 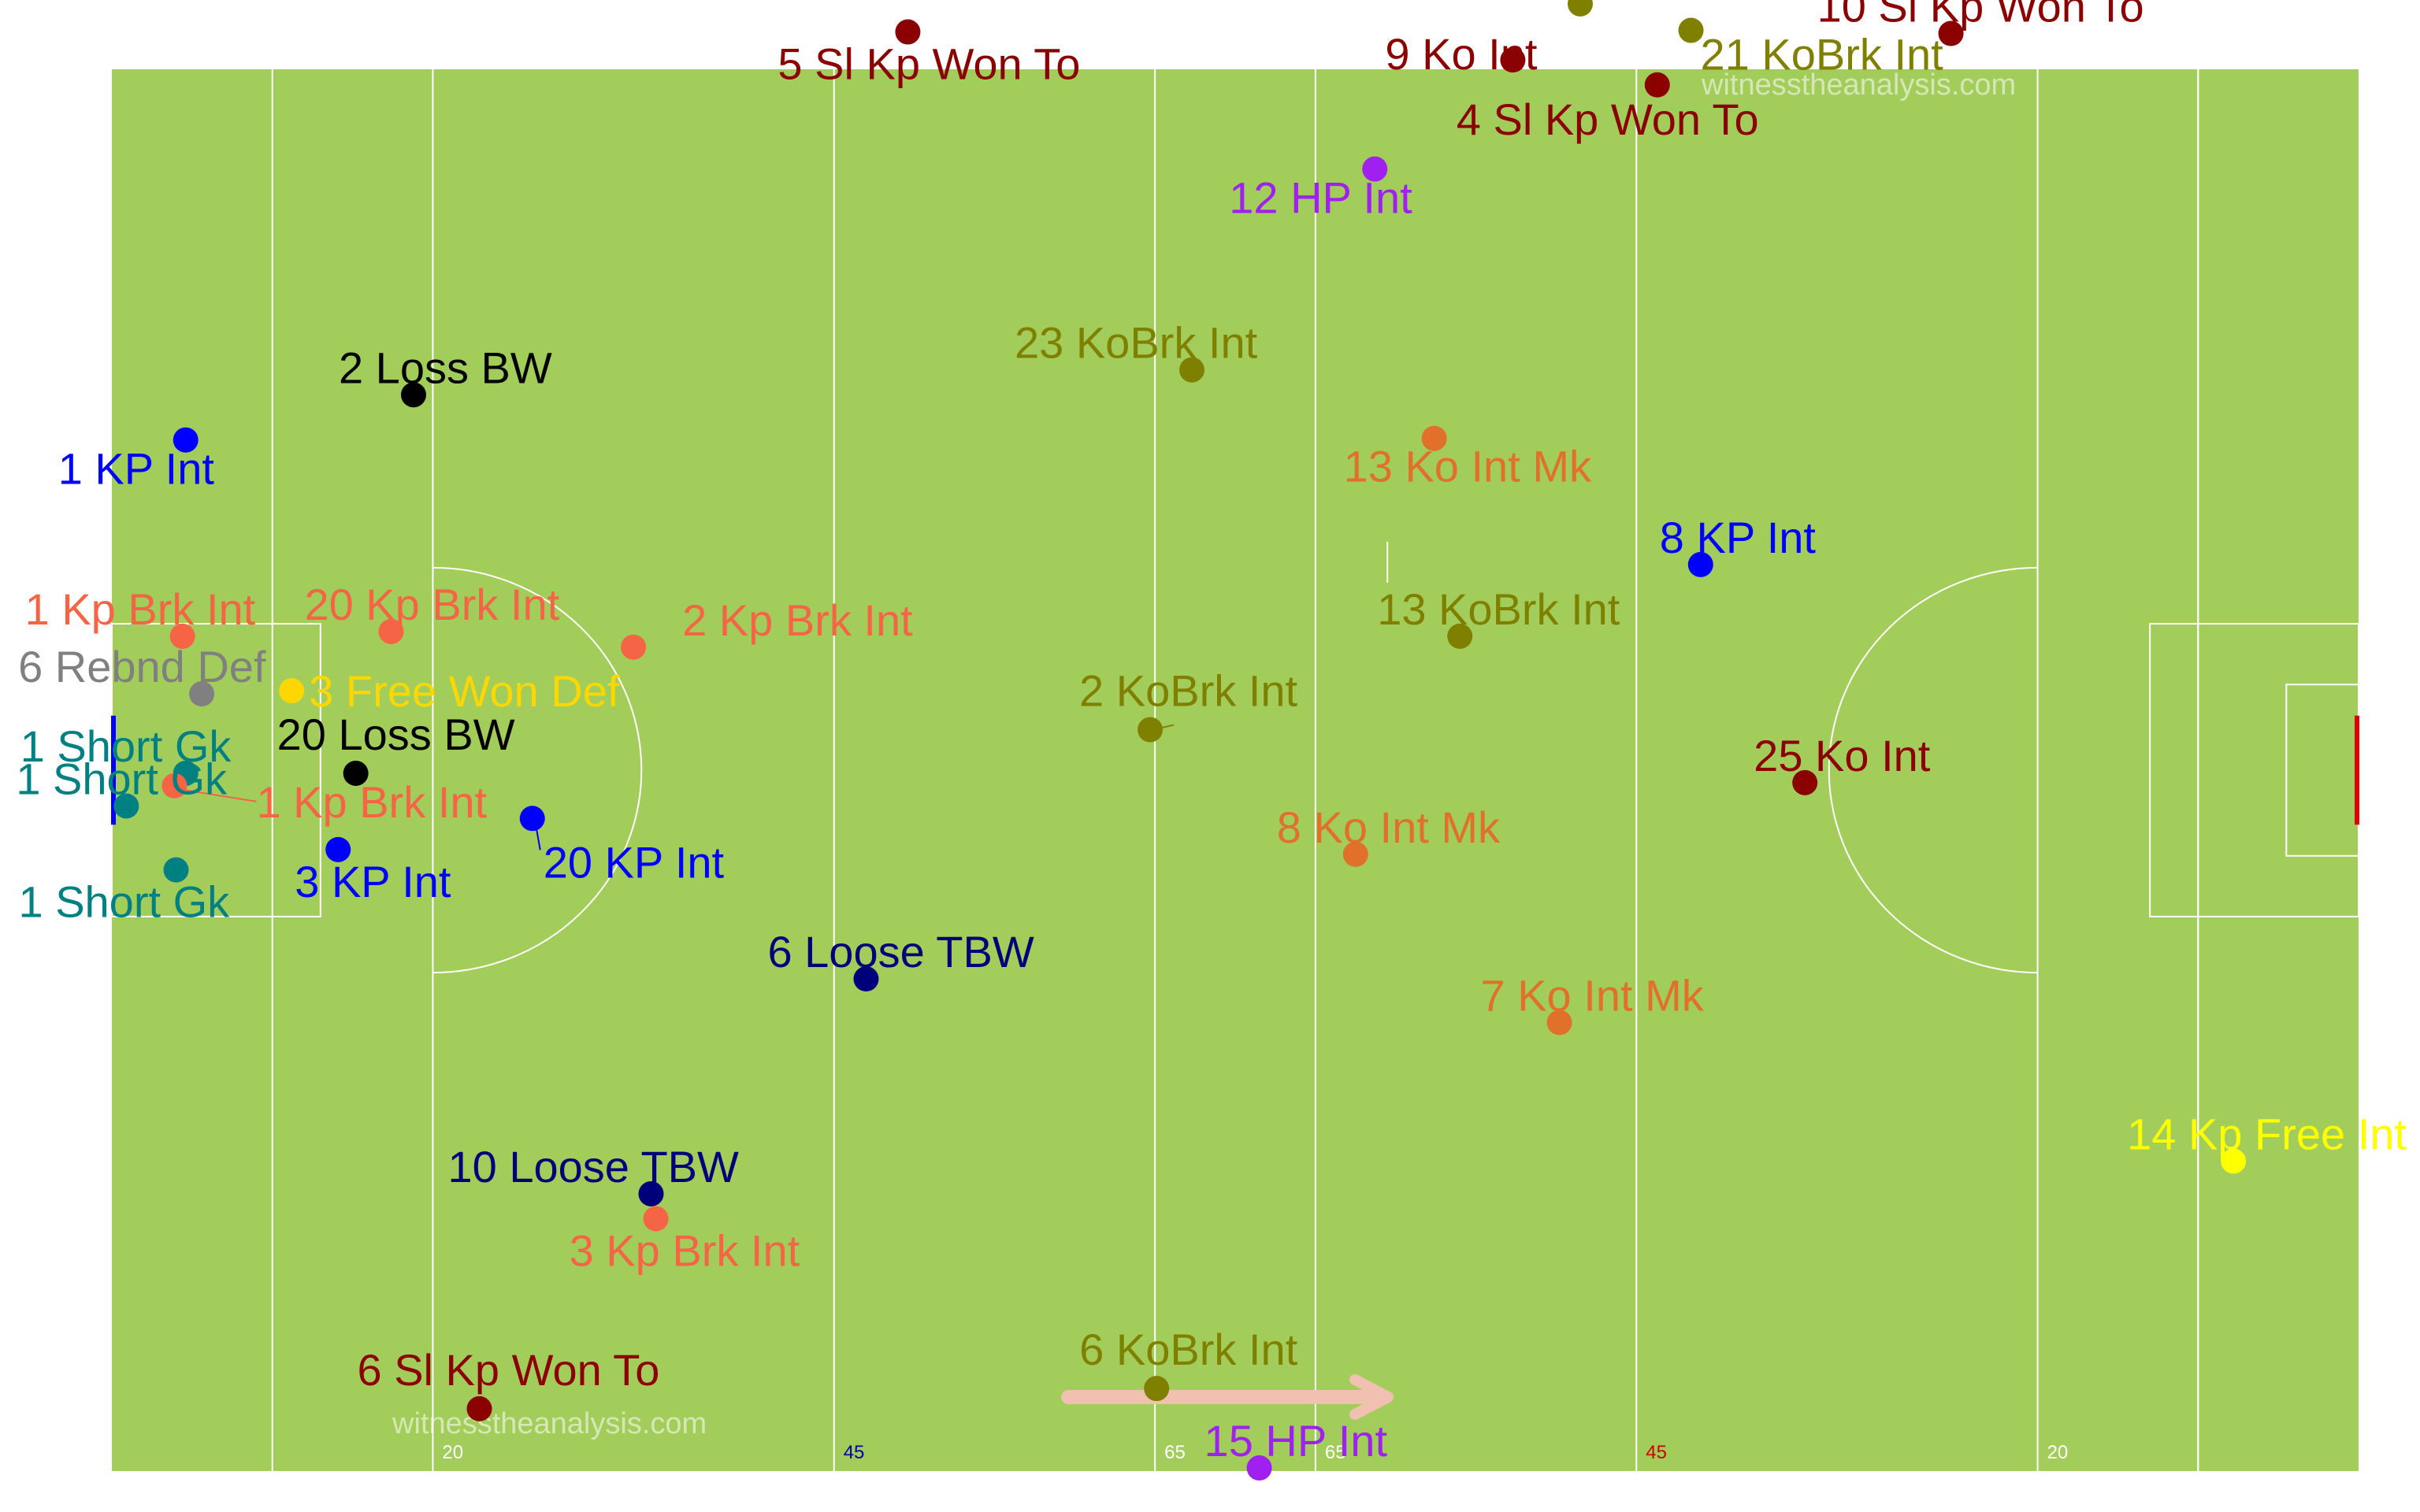 I want to click on d-arc-left, so click(x=537, y=770).